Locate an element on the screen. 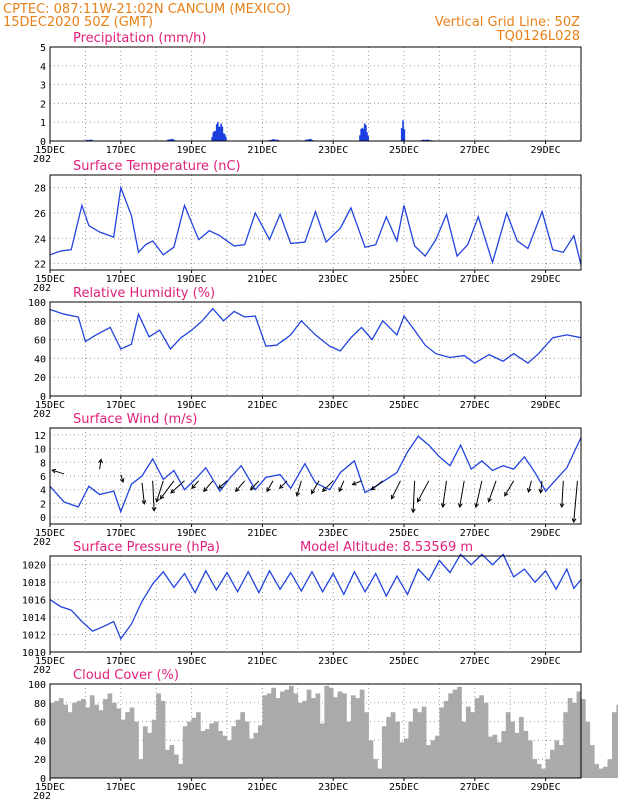 The width and height of the screenshot is (618, 800). pressure-annotation: Model Altitude: 8.53569 m is located at coordinates (386, 547).